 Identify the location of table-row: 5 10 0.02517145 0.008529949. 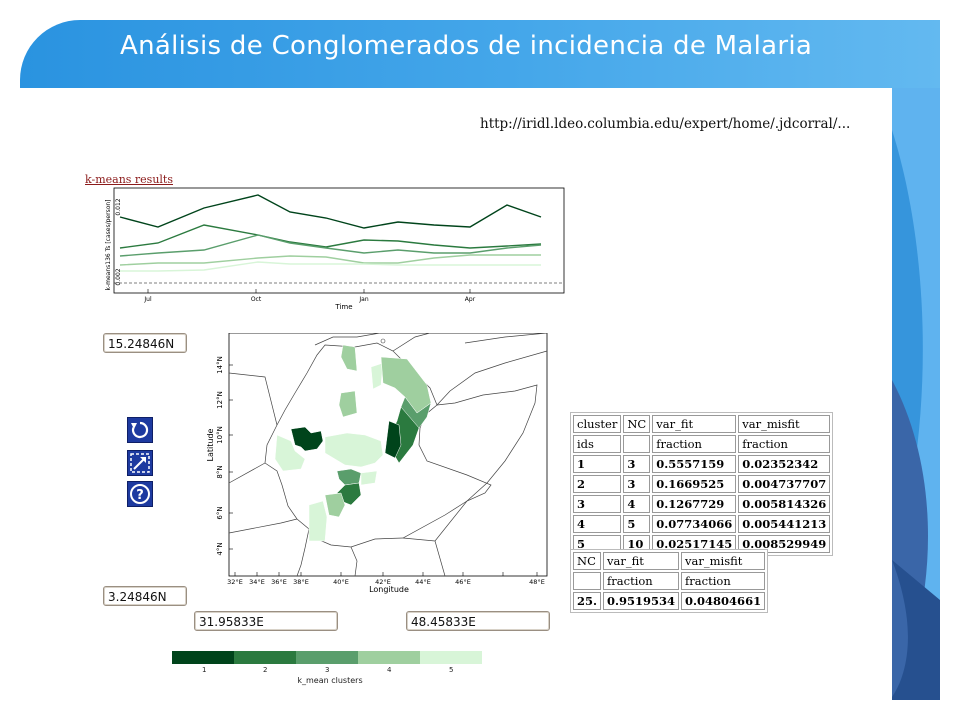
(702, 544).